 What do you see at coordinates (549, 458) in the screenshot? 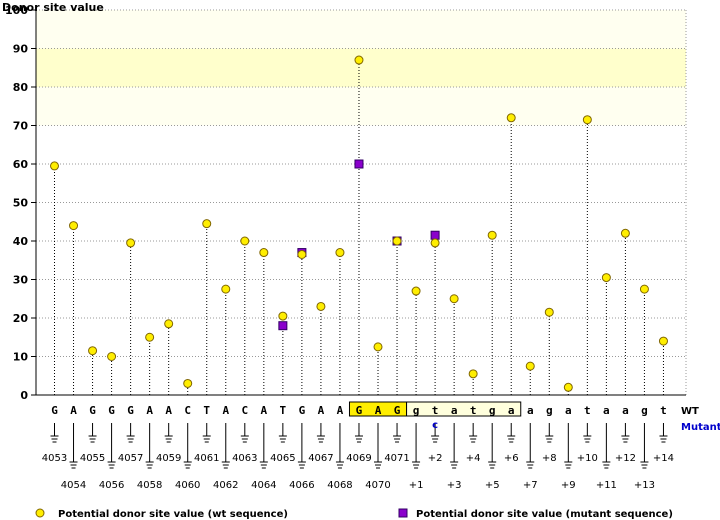
I see `position-label-26: +8` at bounding box center [549, 458].